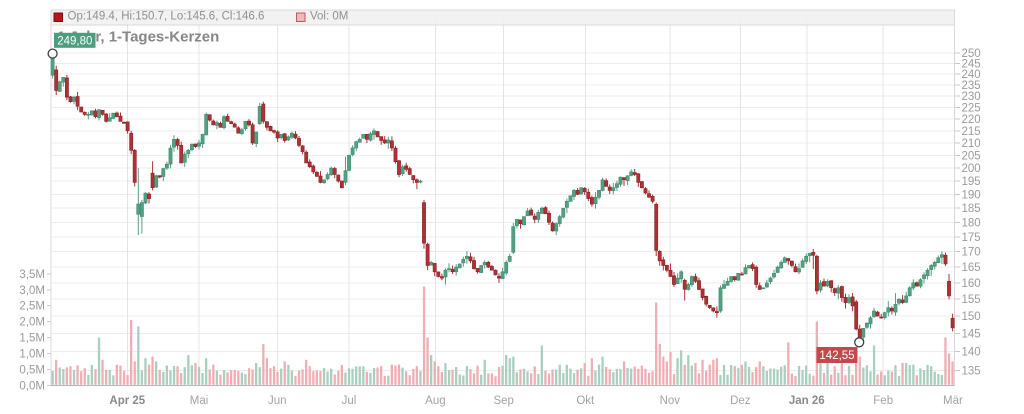 The height and width of the screenshot is (414, 1024). I want to click on svg-text: 249,80, so click(74, 41).